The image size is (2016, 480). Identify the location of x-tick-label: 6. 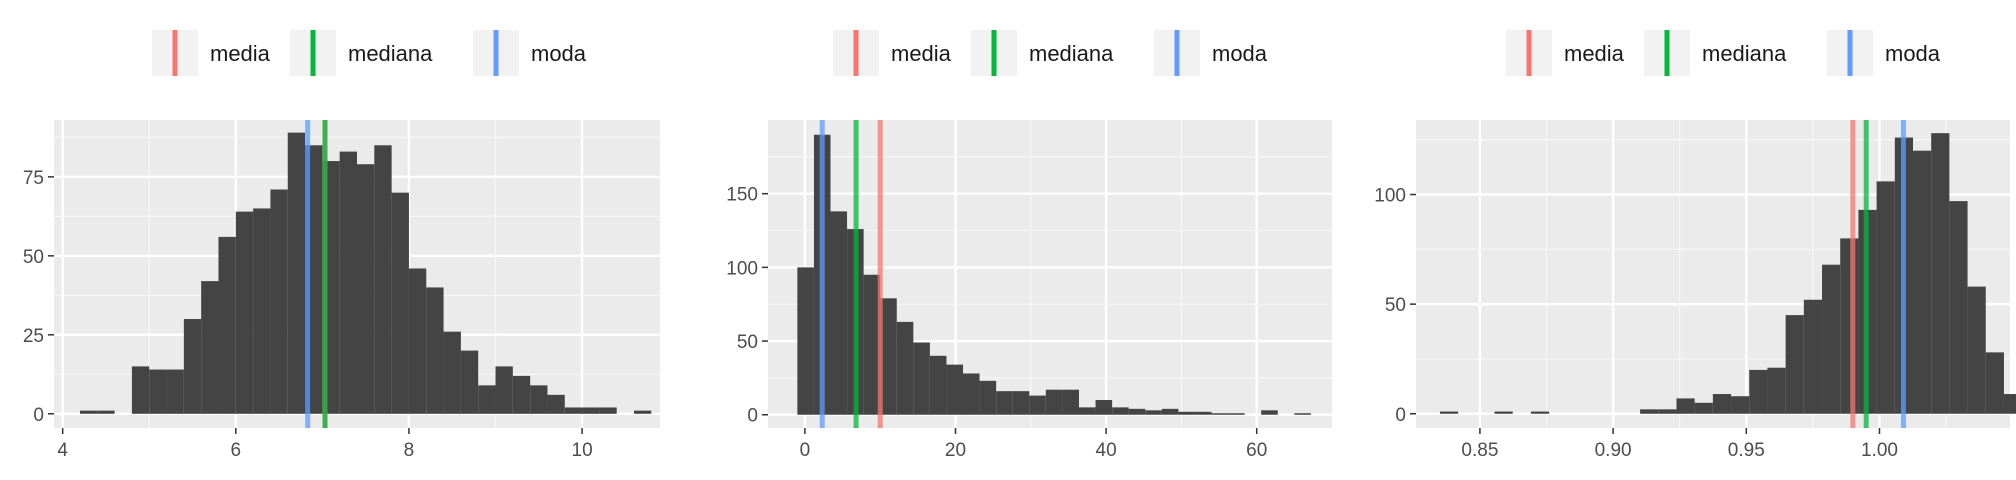
(236, 450).